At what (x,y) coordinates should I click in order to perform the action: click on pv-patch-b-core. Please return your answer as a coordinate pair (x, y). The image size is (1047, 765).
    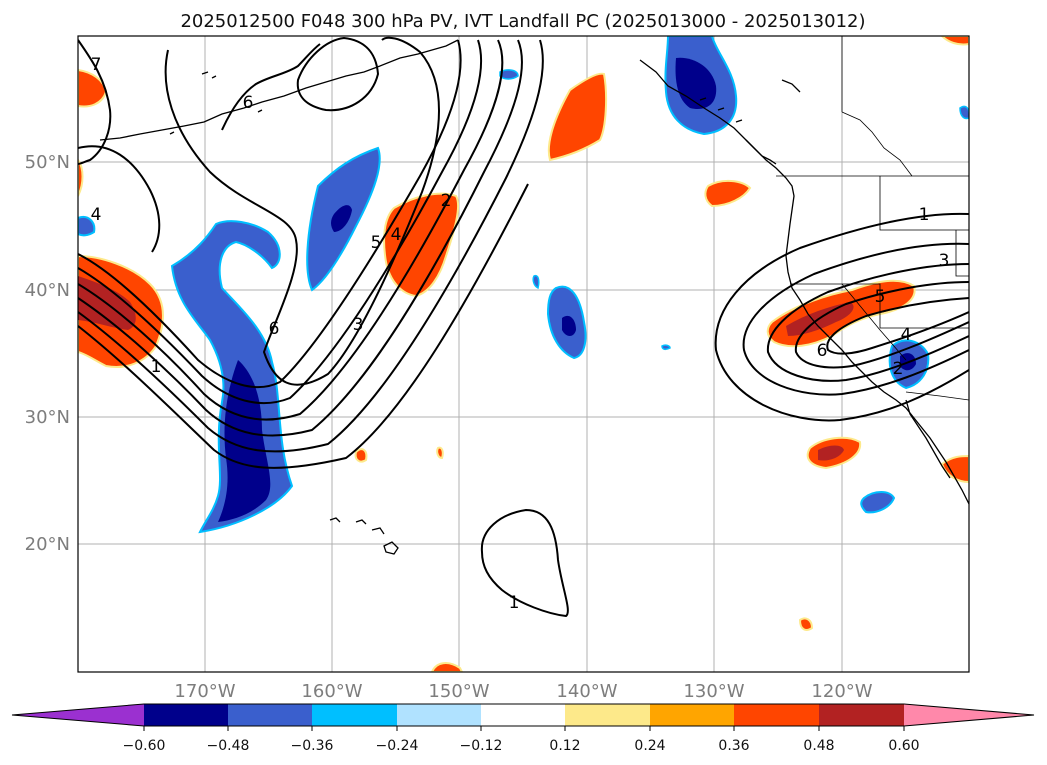
    Looking at the image, I should click on (569, 325).